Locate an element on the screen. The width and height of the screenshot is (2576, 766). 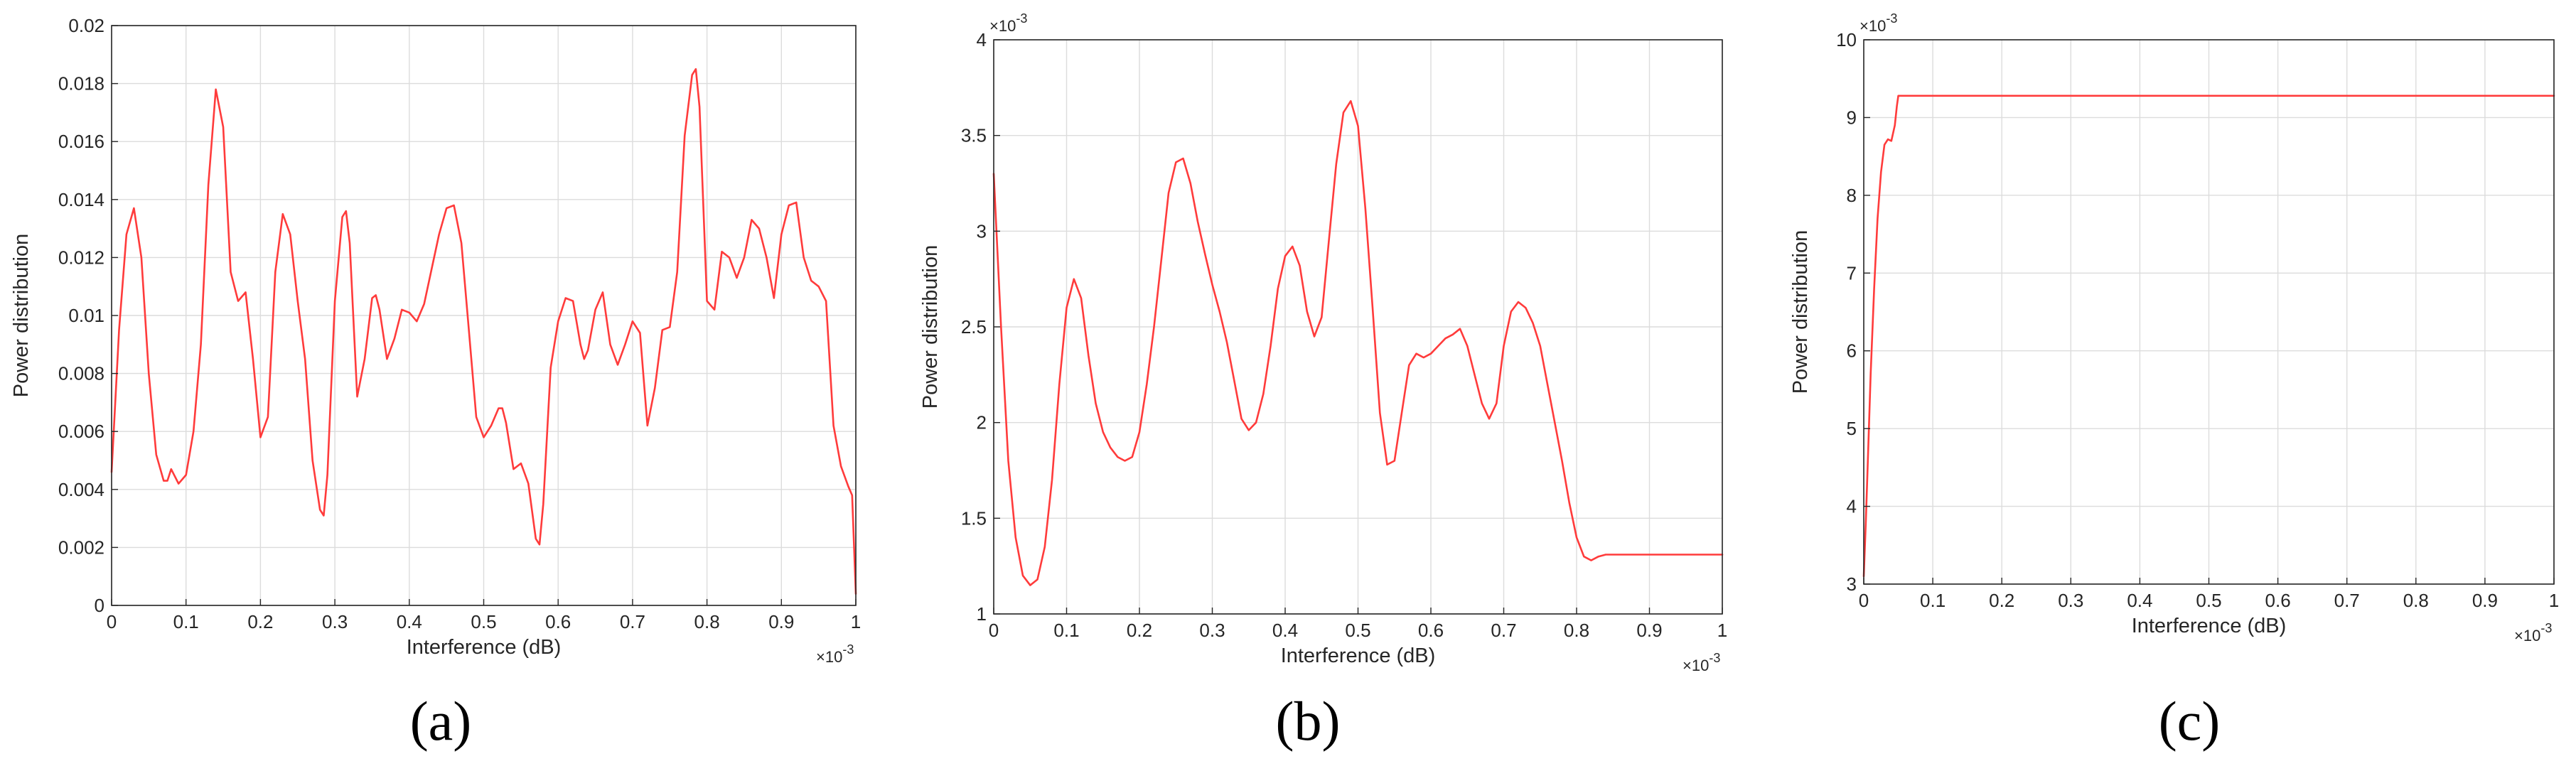
y-tick-label: 0.014 is located at coordinates (81, 199).